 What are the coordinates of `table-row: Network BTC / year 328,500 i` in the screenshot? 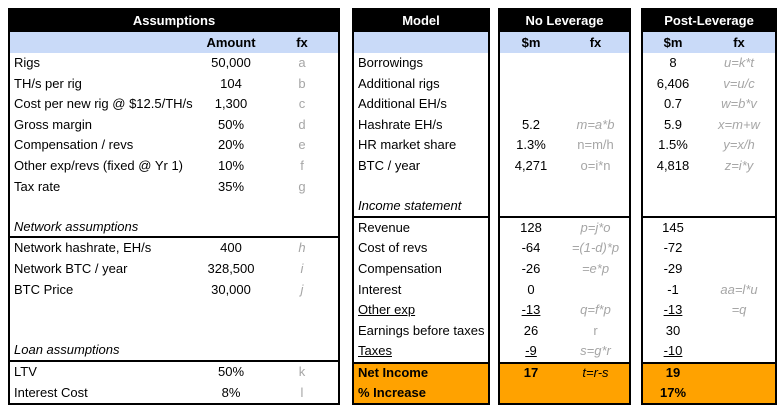 It's located at (174, 269).